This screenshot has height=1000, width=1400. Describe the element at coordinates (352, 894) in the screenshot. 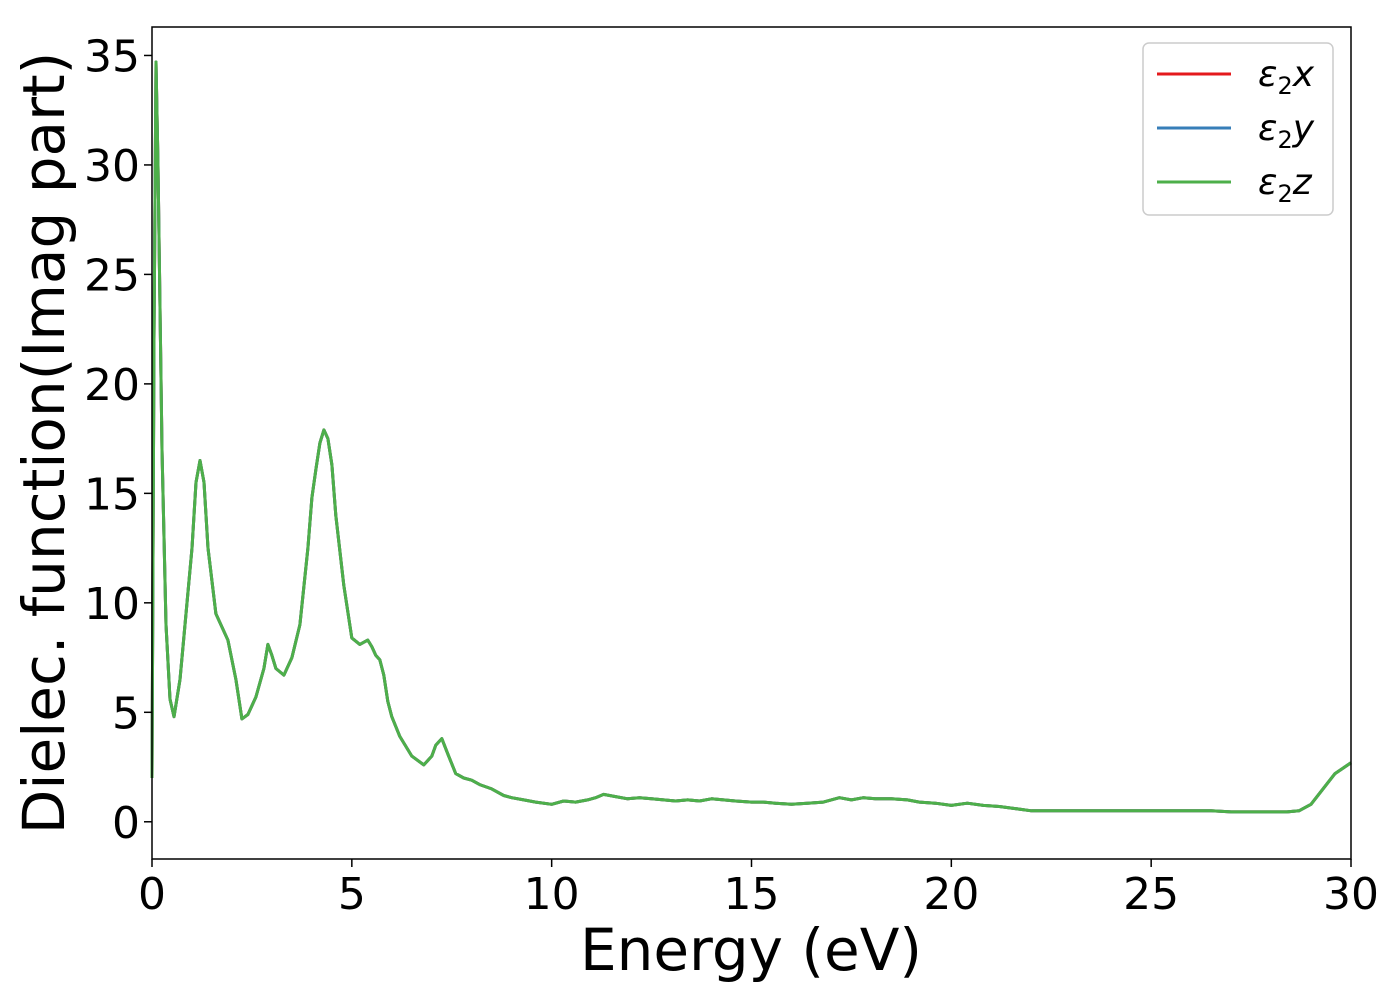

I see `x-tick-label: 5` at that location.